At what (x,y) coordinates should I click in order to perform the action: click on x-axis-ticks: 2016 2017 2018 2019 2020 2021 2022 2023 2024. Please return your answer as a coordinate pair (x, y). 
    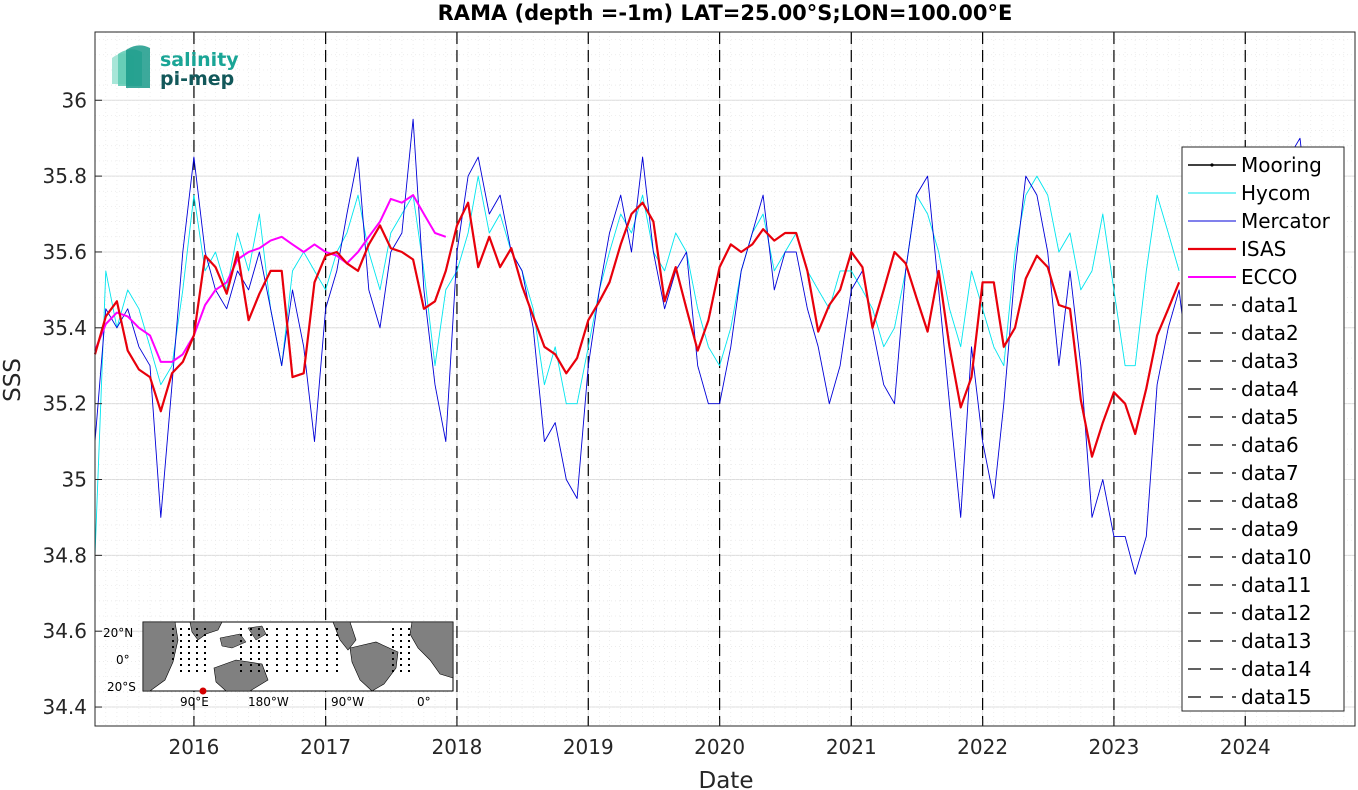
    Looking at the image, I should click on (719, 739).